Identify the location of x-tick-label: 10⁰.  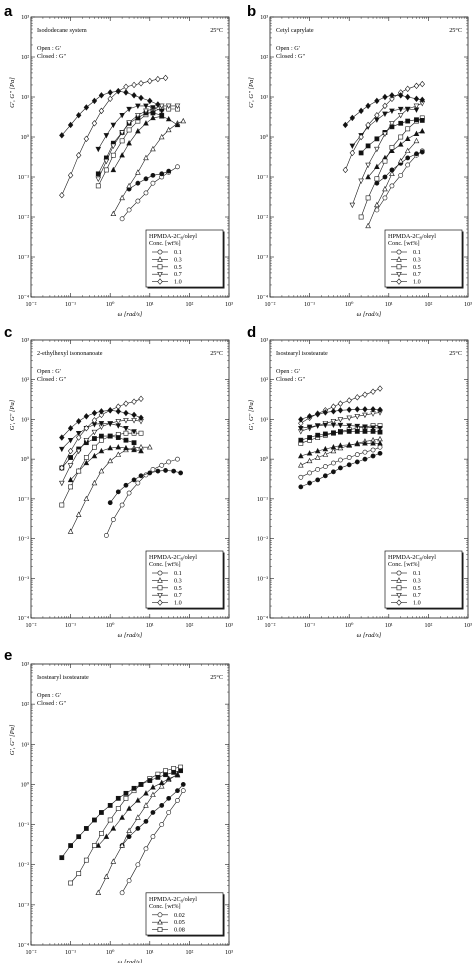
(110, 625).